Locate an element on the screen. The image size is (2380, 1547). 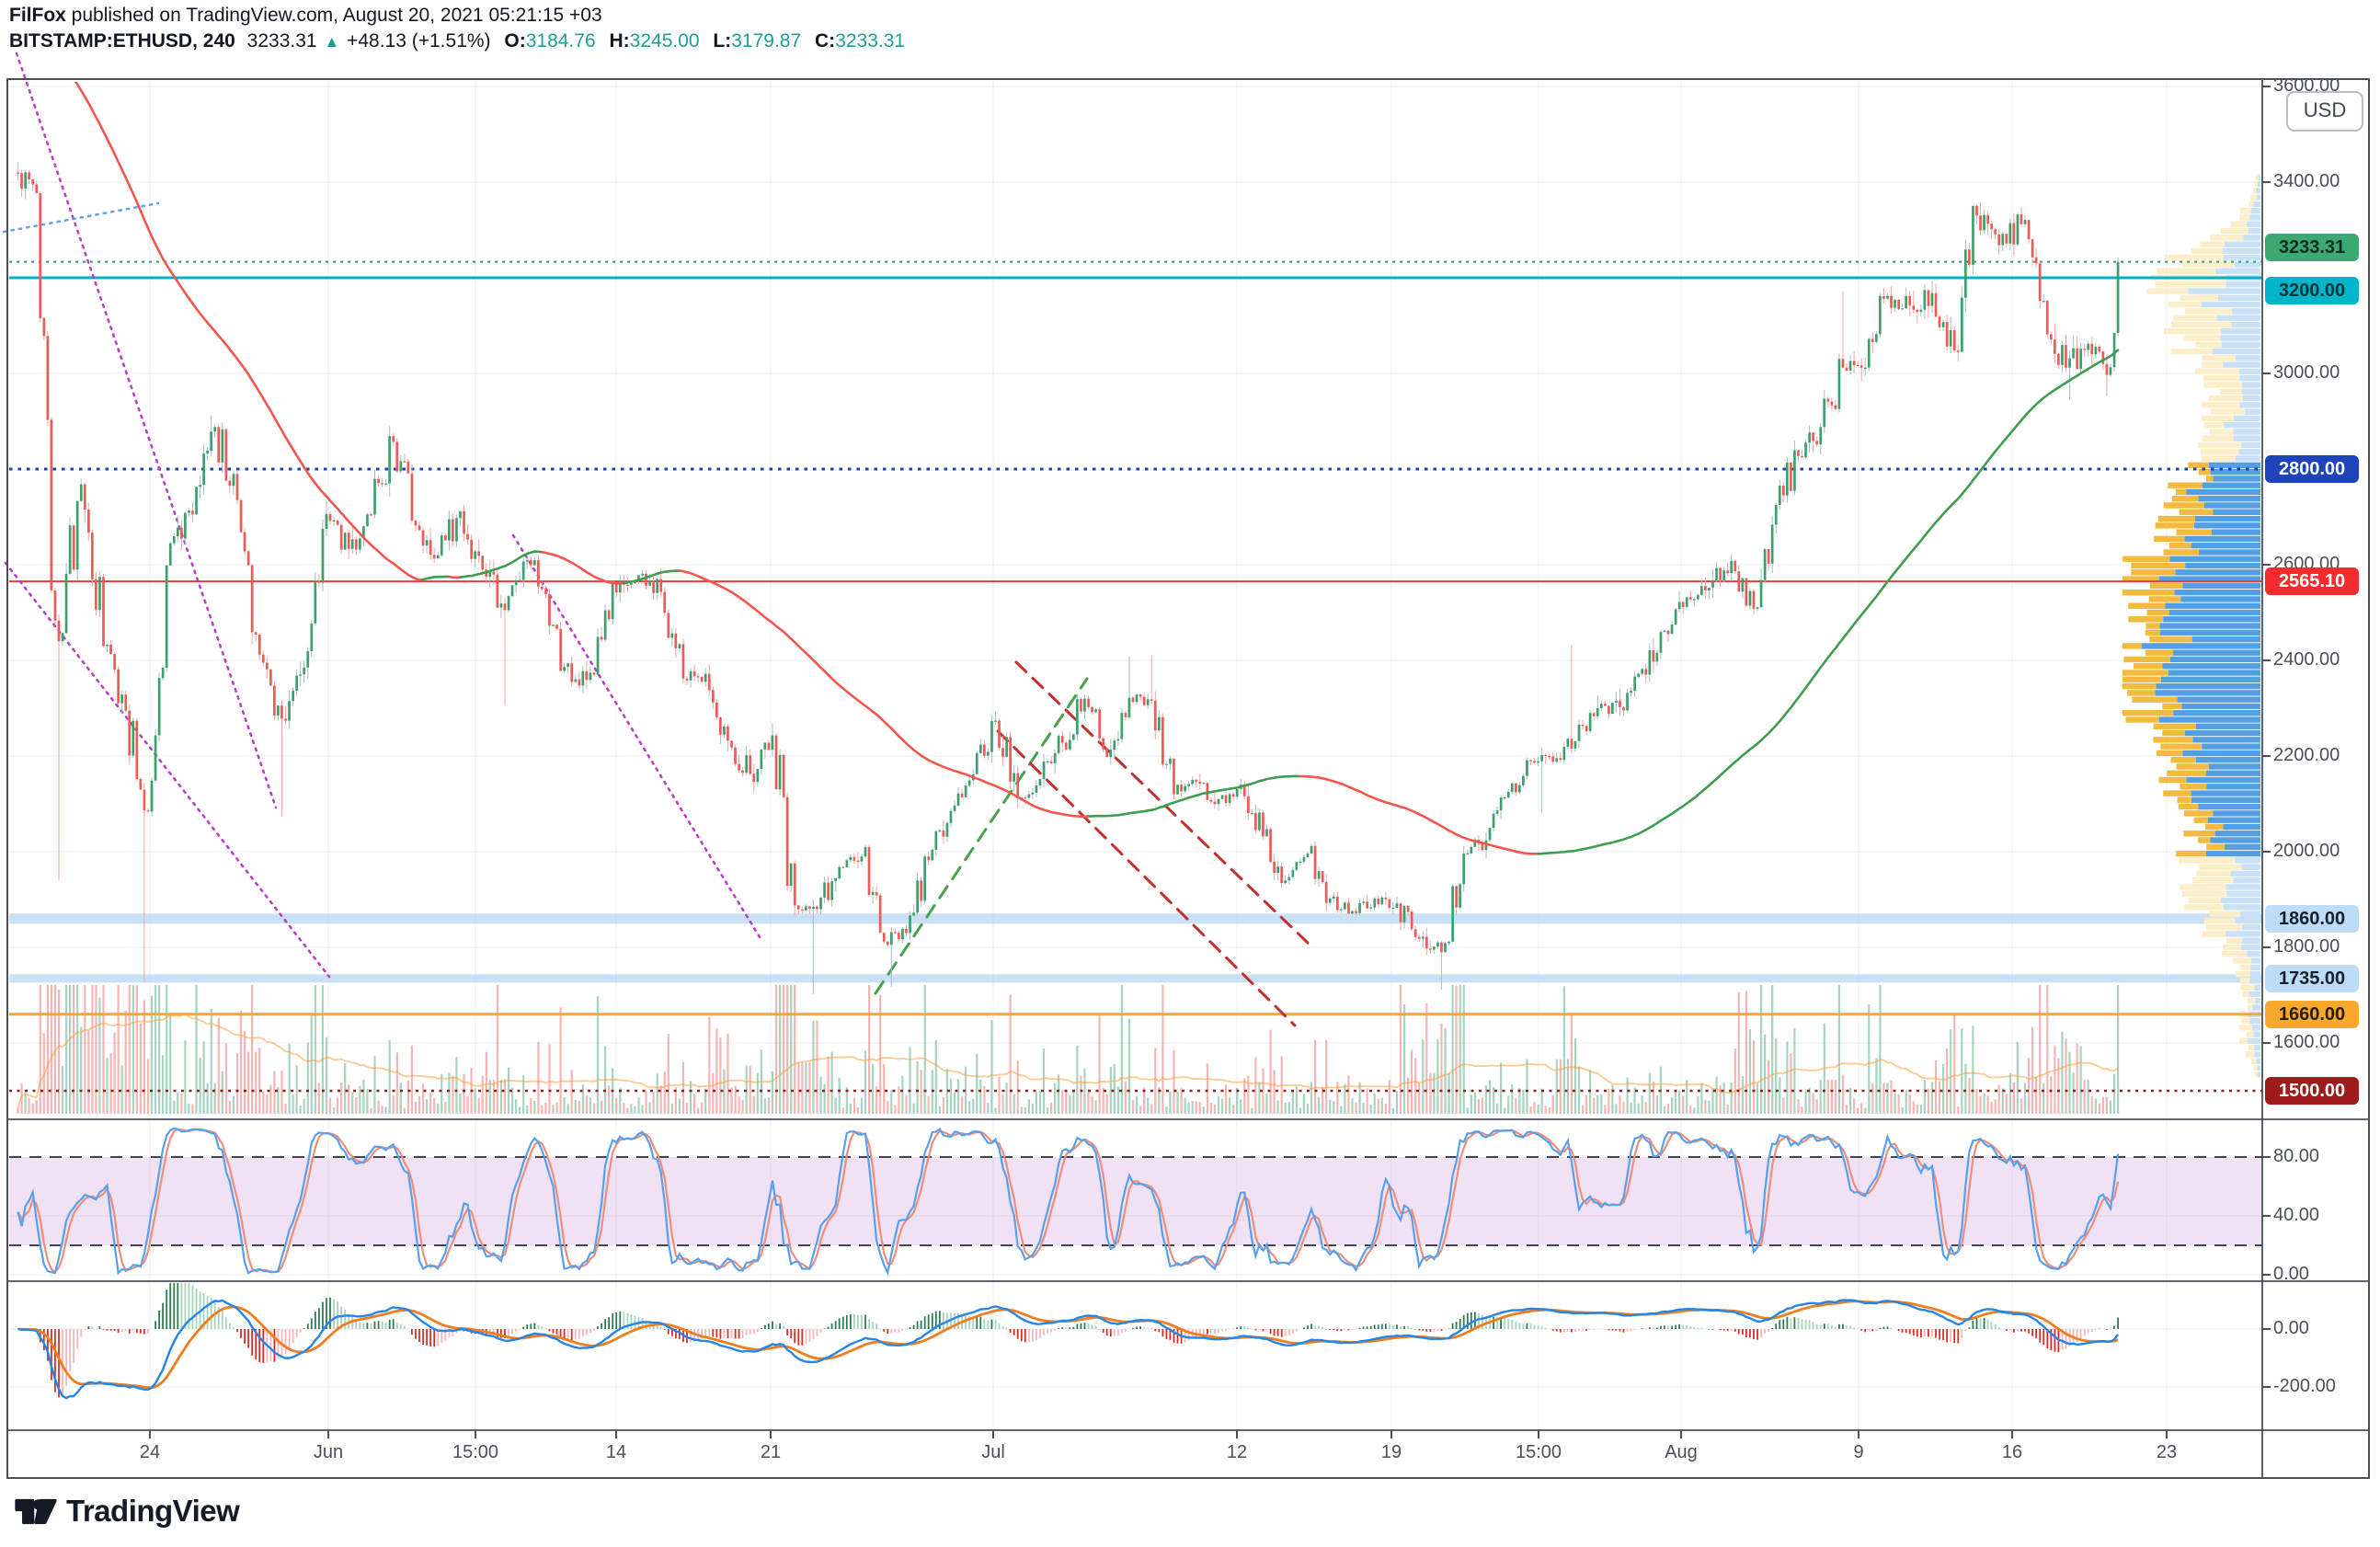
symbol-title: BITSTAMP:ETHUSD, 240 is located at coordinates (122, 41).